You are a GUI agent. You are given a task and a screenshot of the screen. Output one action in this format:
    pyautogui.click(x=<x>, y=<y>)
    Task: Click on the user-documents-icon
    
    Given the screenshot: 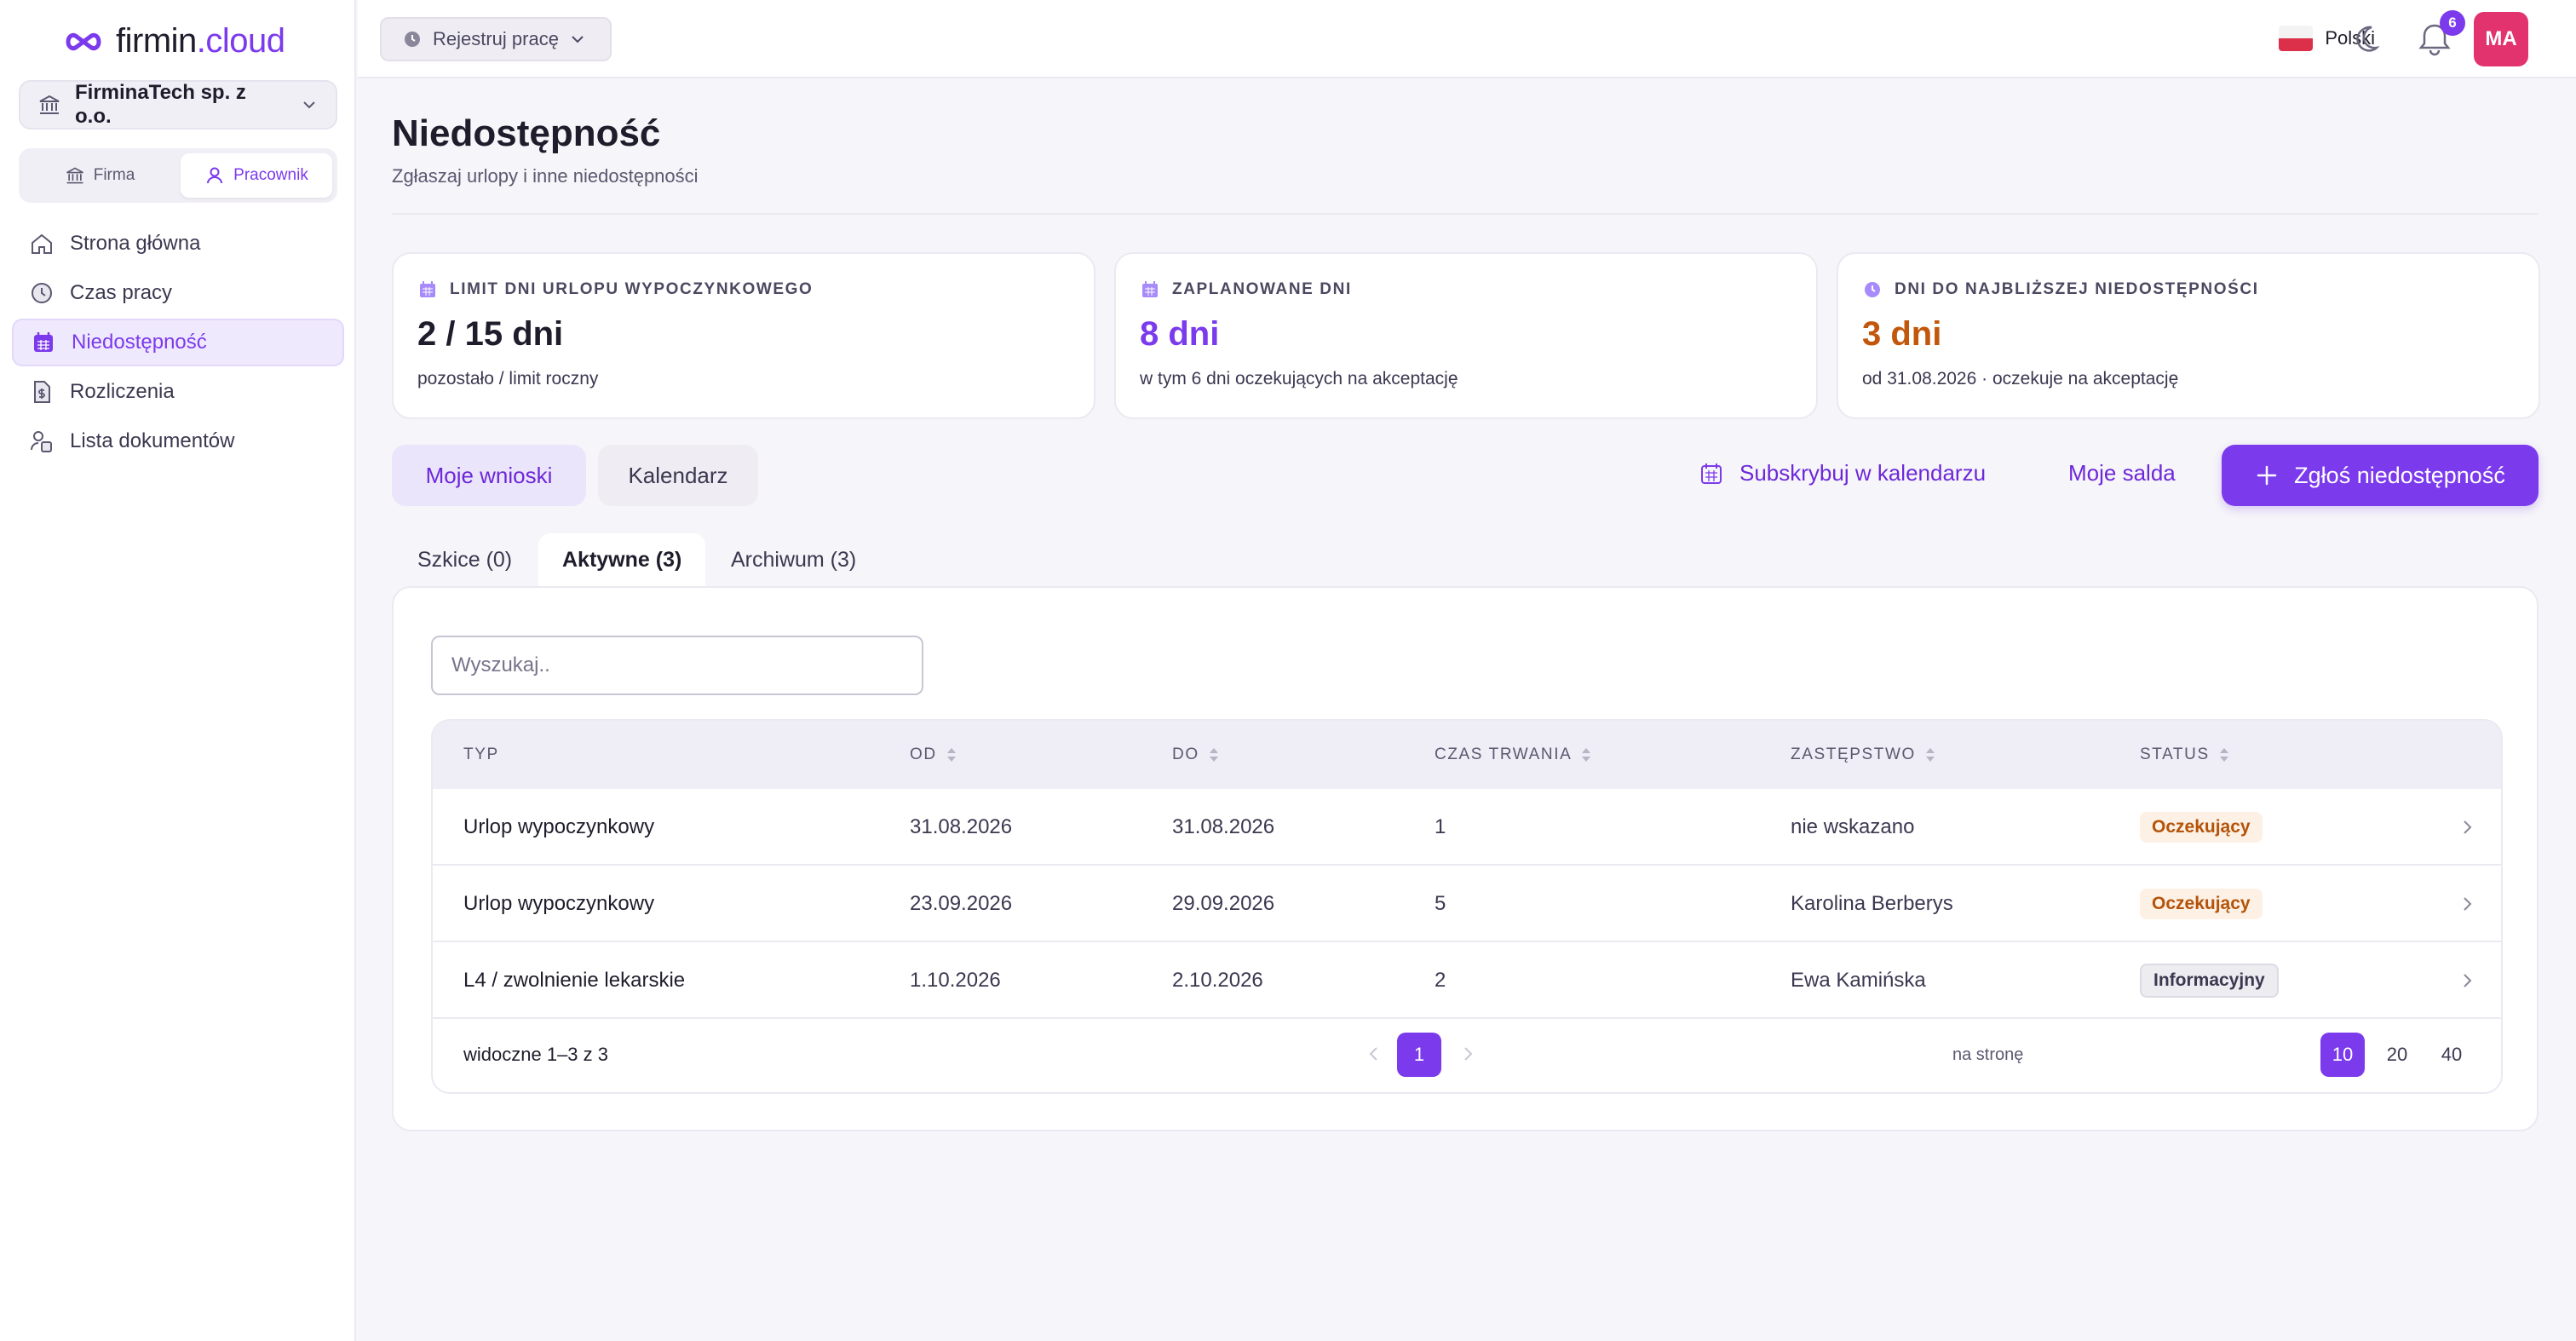 What is the action you would take?
    pyautogui.click(x=41, y=442)
    